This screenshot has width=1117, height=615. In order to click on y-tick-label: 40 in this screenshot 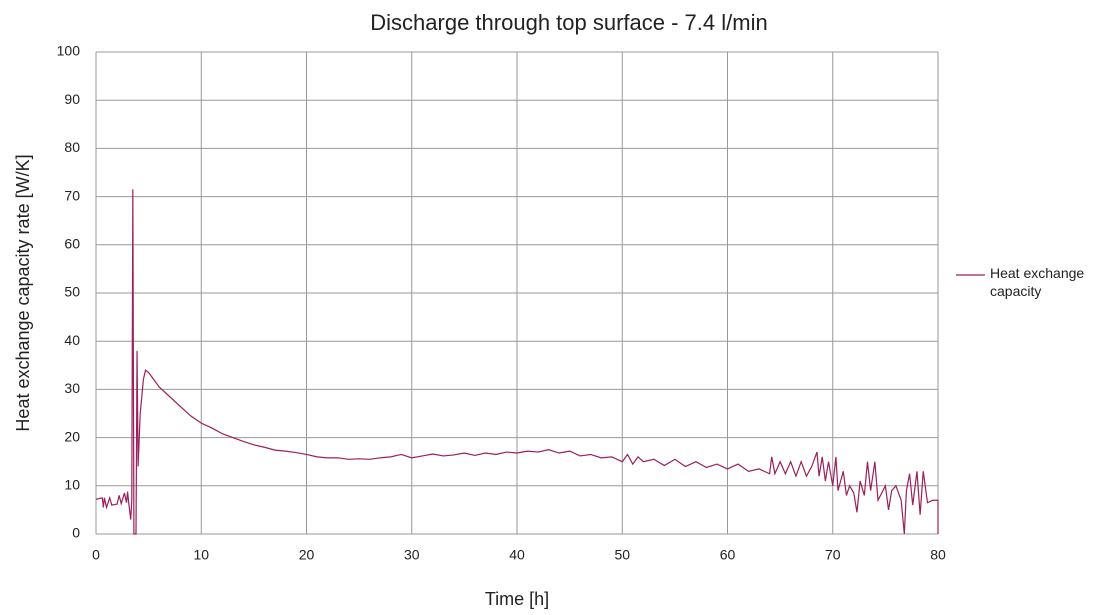, I will do `click(72, 340)`.